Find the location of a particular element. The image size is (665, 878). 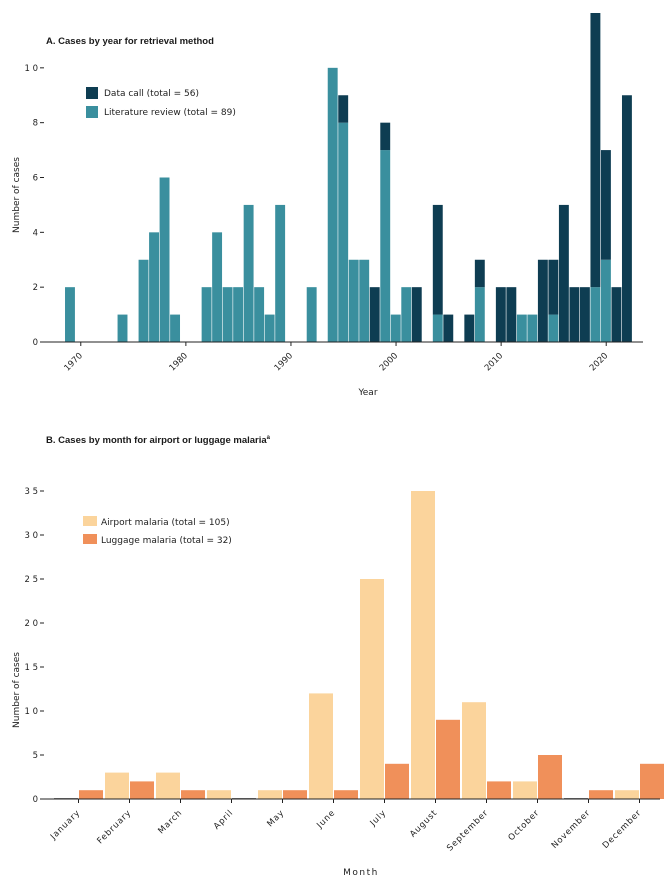

bar-literature-review-1978 is located at coordinates (164, 259).